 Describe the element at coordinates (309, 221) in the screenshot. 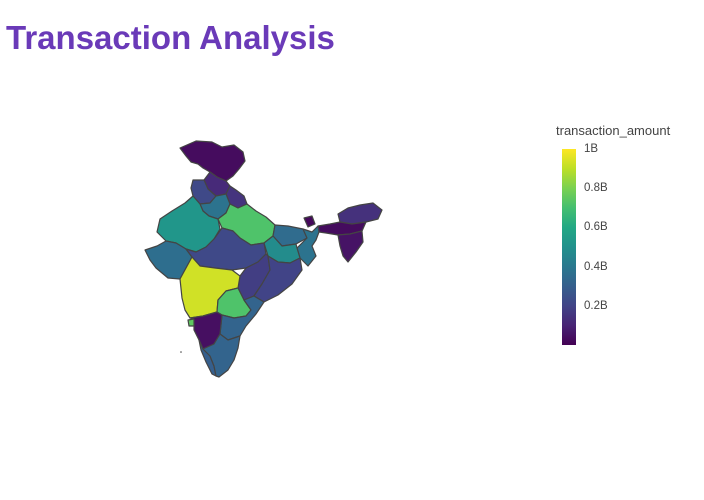

I see `region-sikkim: Sikkim` at that location.